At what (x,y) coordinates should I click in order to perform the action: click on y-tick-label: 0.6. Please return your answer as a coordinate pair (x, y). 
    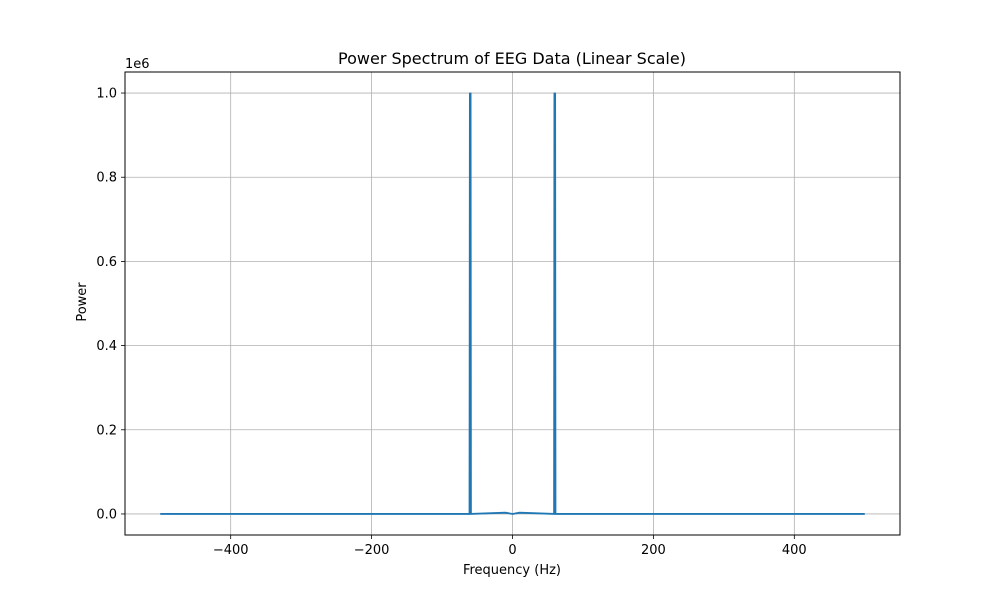
    Looking at the image, I should click on (106, 262).